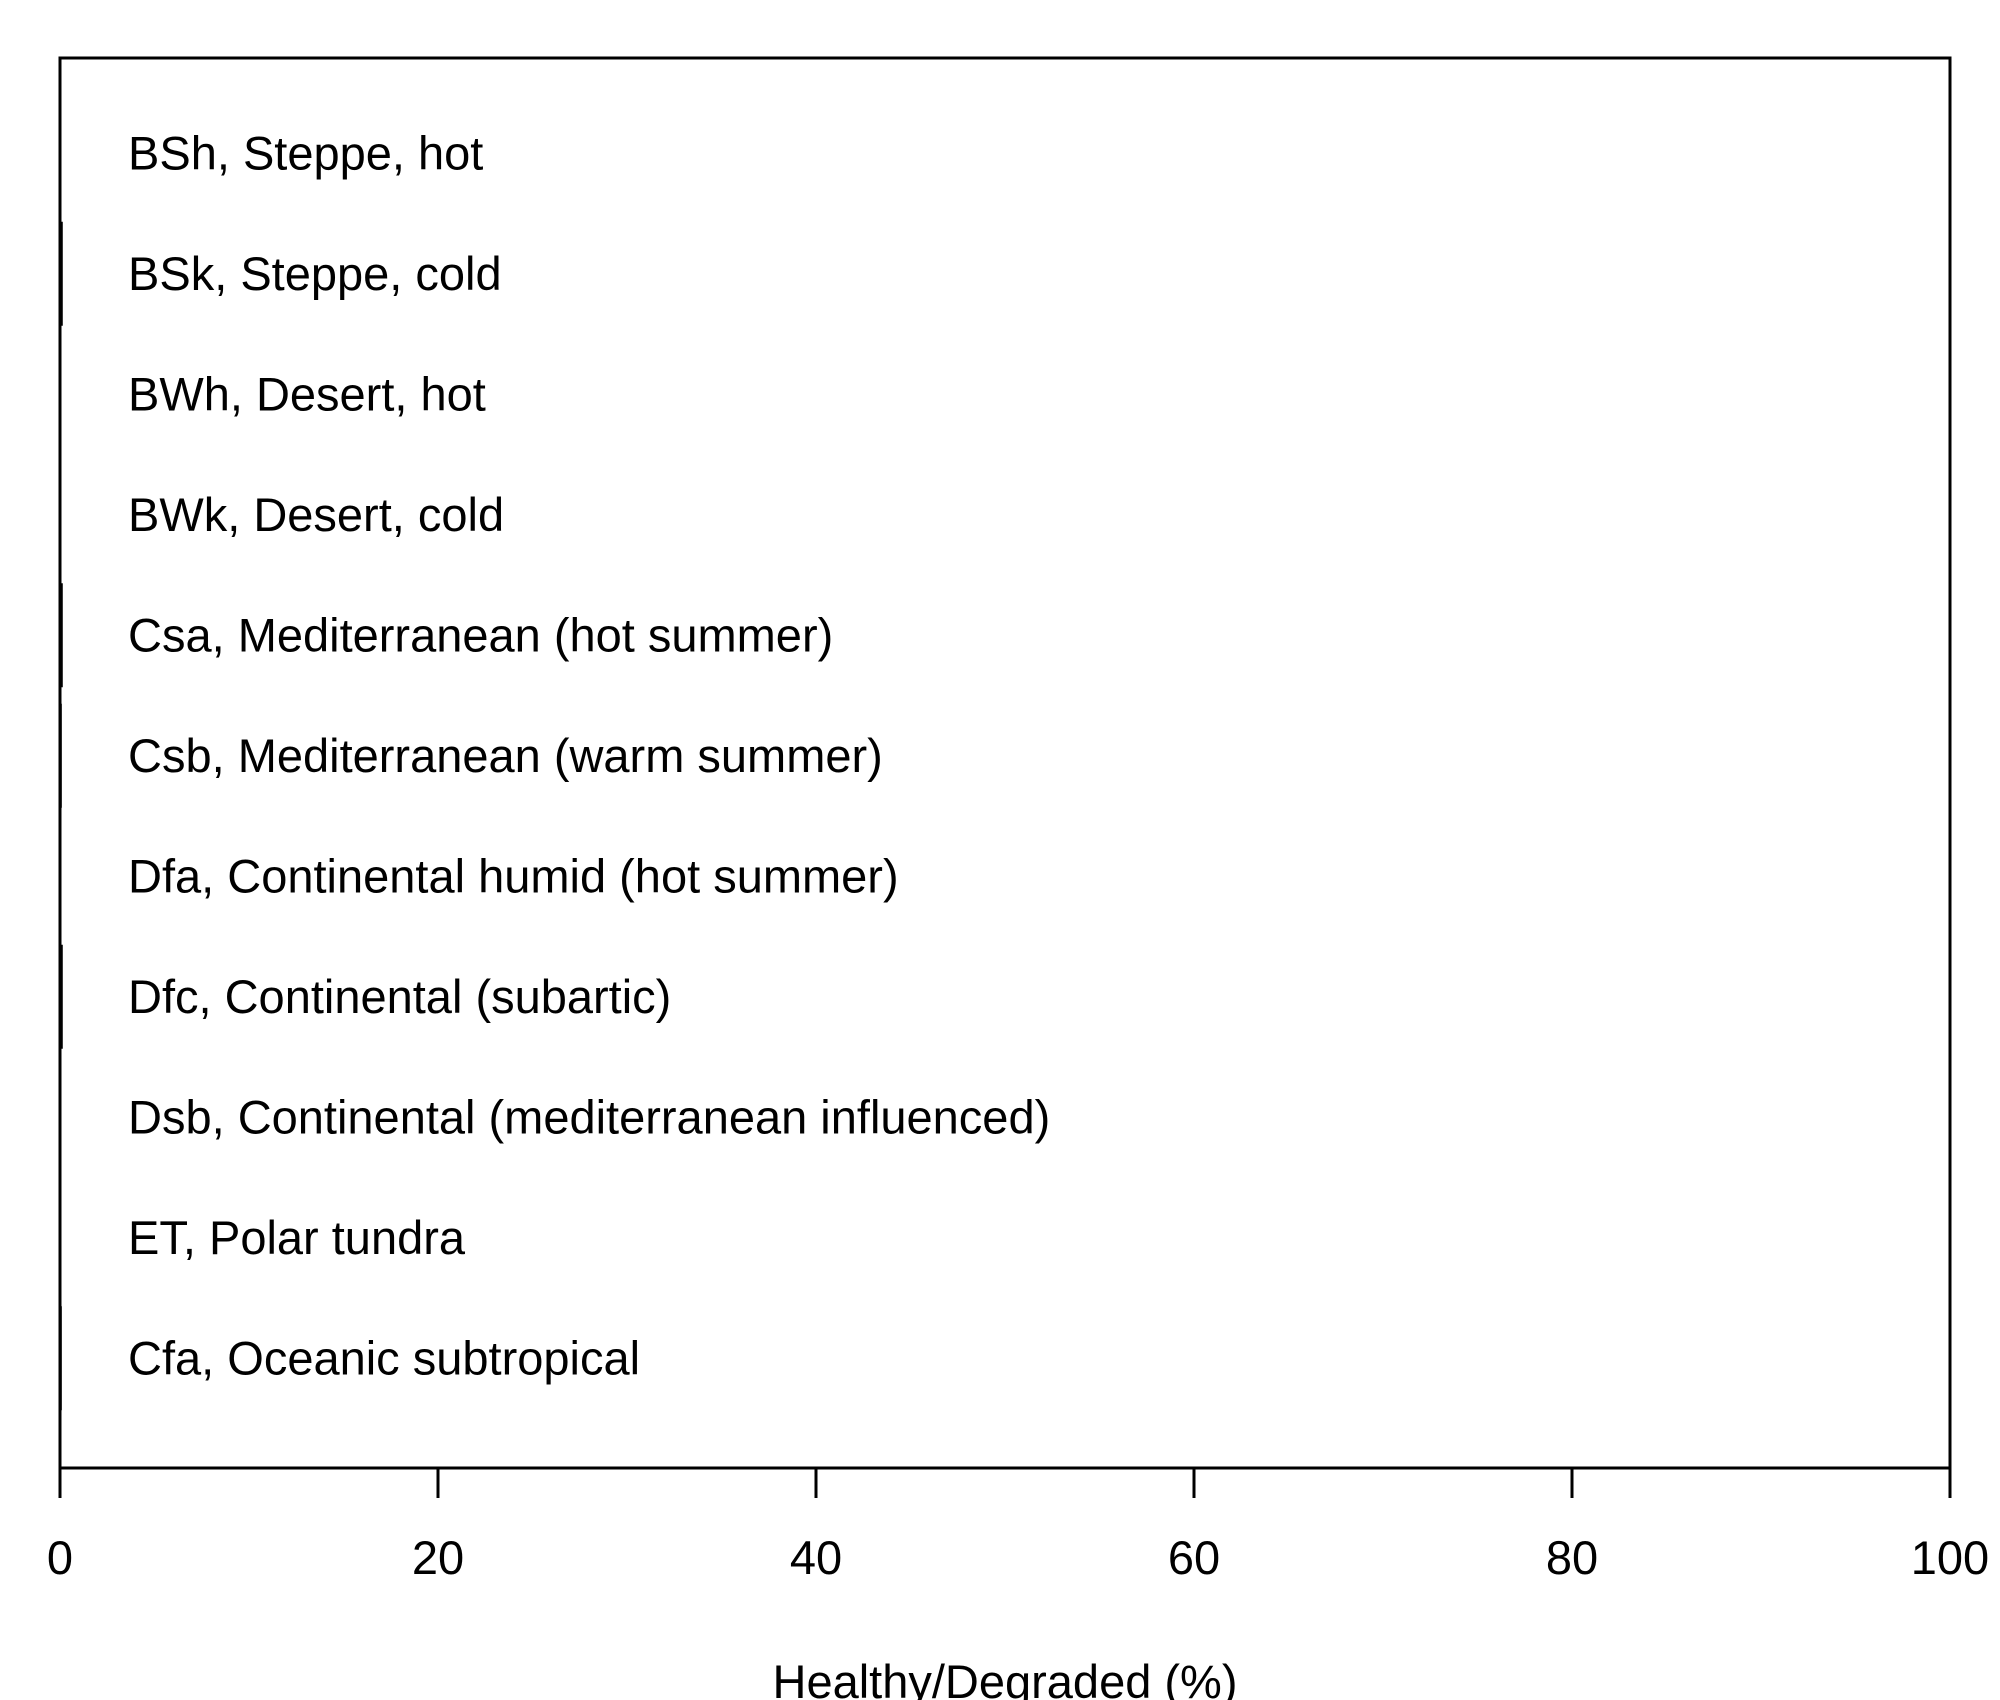  Describe the element at coordinates (816, 1557) in the screenshot. I see `x-tick-label: 40` at that location.